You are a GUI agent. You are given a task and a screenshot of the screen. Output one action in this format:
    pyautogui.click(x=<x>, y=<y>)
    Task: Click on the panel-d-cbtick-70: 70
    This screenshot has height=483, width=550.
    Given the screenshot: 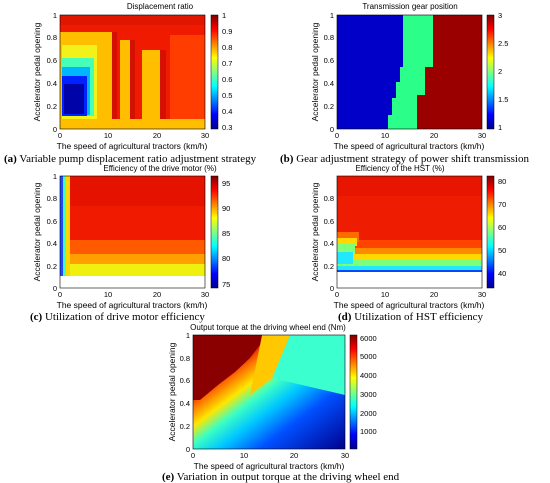 What is the action you would take?
    pyautogui.click(x=502, y=204)
    